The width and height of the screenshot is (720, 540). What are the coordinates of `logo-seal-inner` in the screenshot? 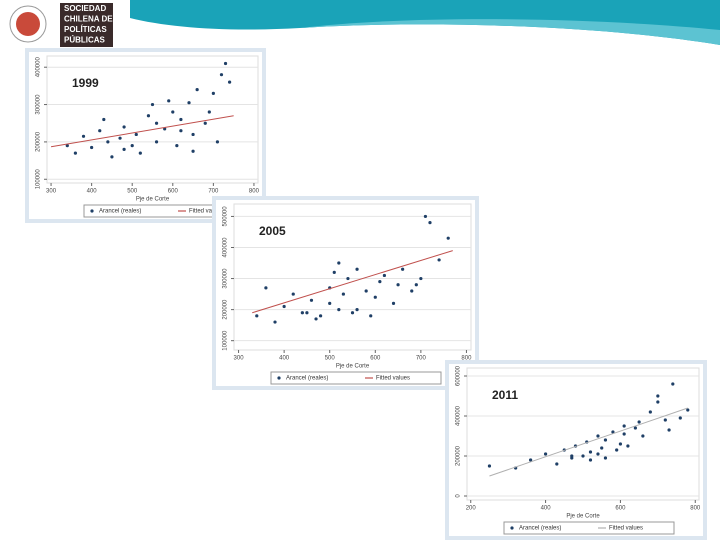 It's located at (28, 24).